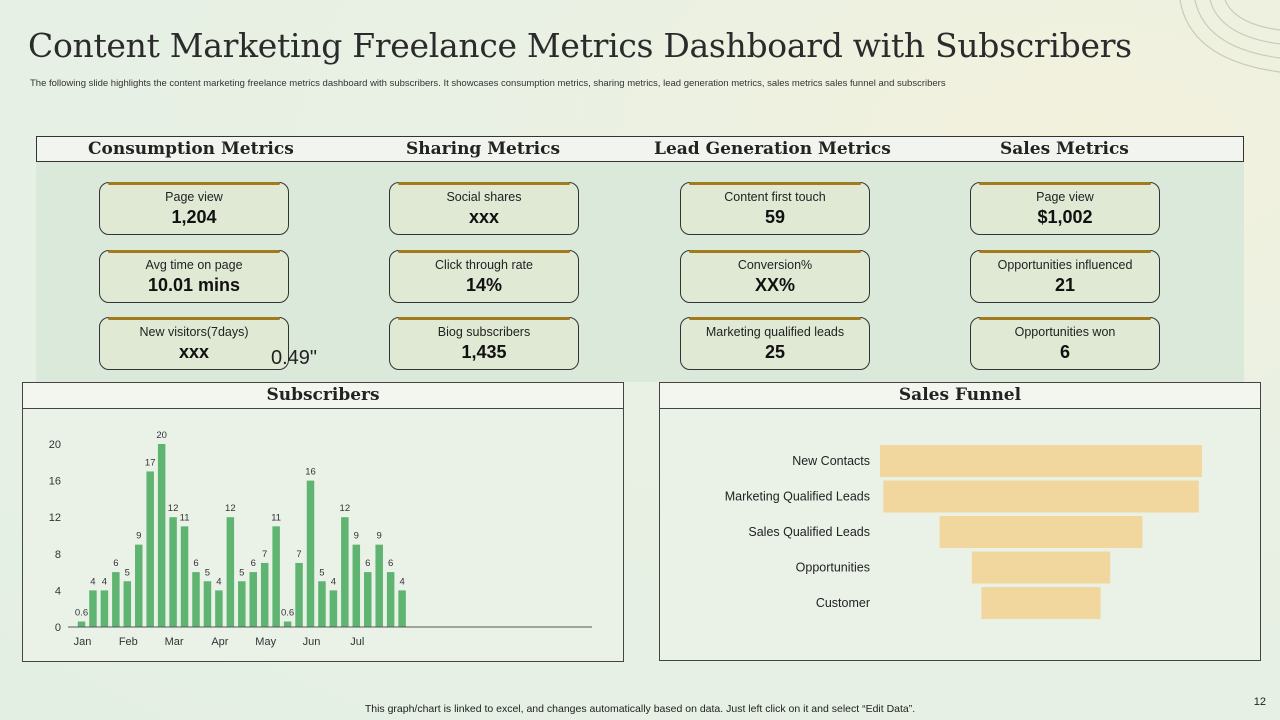  Describe the element at coordinates (312, 642) in the screenshot. I see `x-tick-label: Jun` at that location.